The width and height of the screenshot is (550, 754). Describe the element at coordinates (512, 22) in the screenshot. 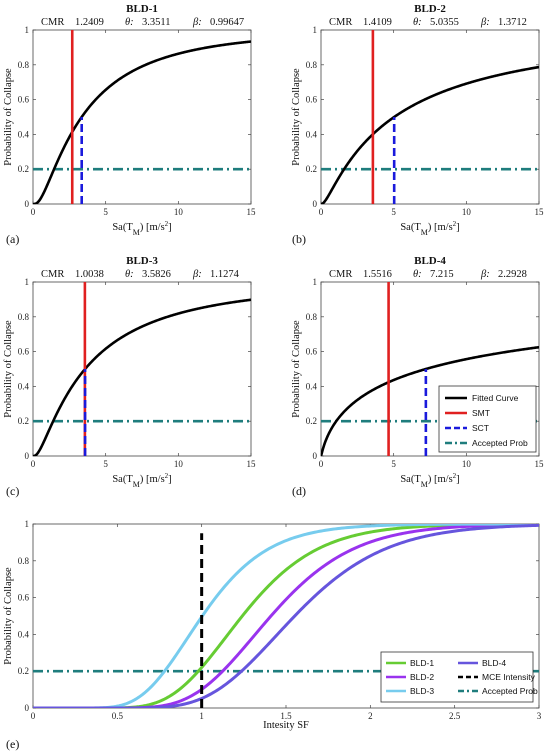

I see `beta-value: 1.3712` at that location.